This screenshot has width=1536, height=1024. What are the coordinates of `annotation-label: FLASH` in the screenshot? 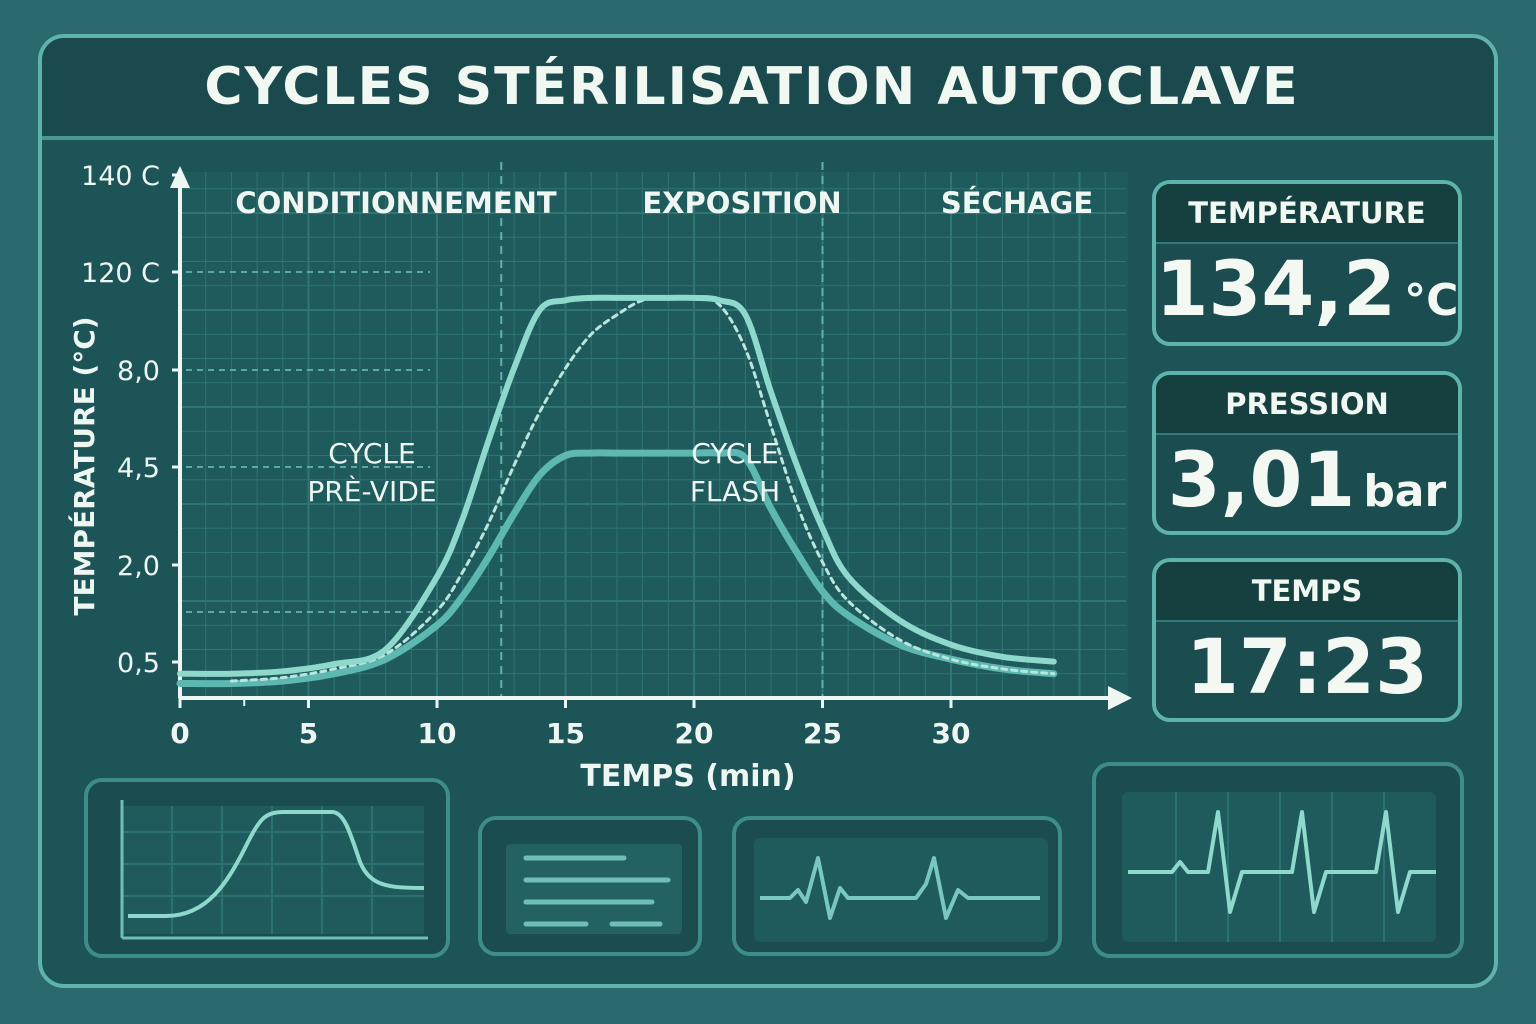 It's located at (735, 491).